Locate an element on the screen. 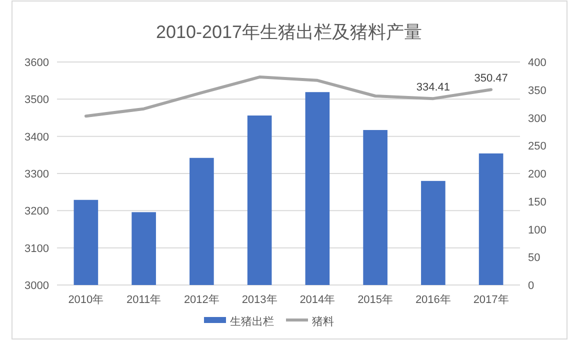 The width and height of the screenshot is (578, 350). y2-tick-label: 100 is located at coordinates (537, 230).